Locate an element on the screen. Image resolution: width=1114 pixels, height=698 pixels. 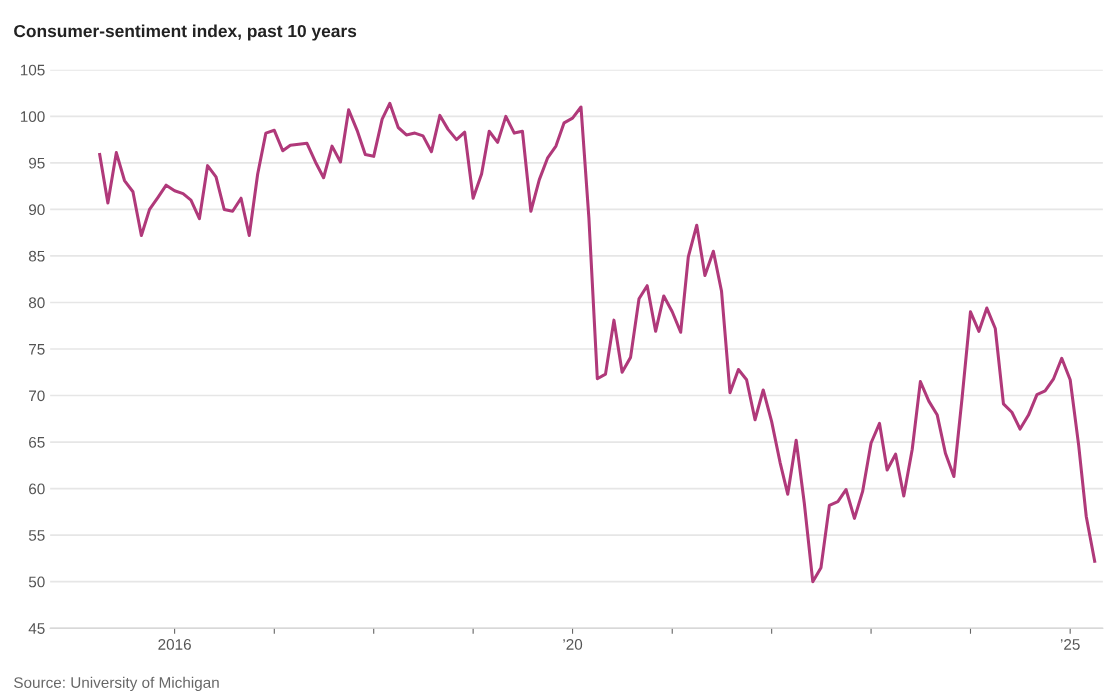
y-tick-label: 75 is located at coordinates (37, 349).